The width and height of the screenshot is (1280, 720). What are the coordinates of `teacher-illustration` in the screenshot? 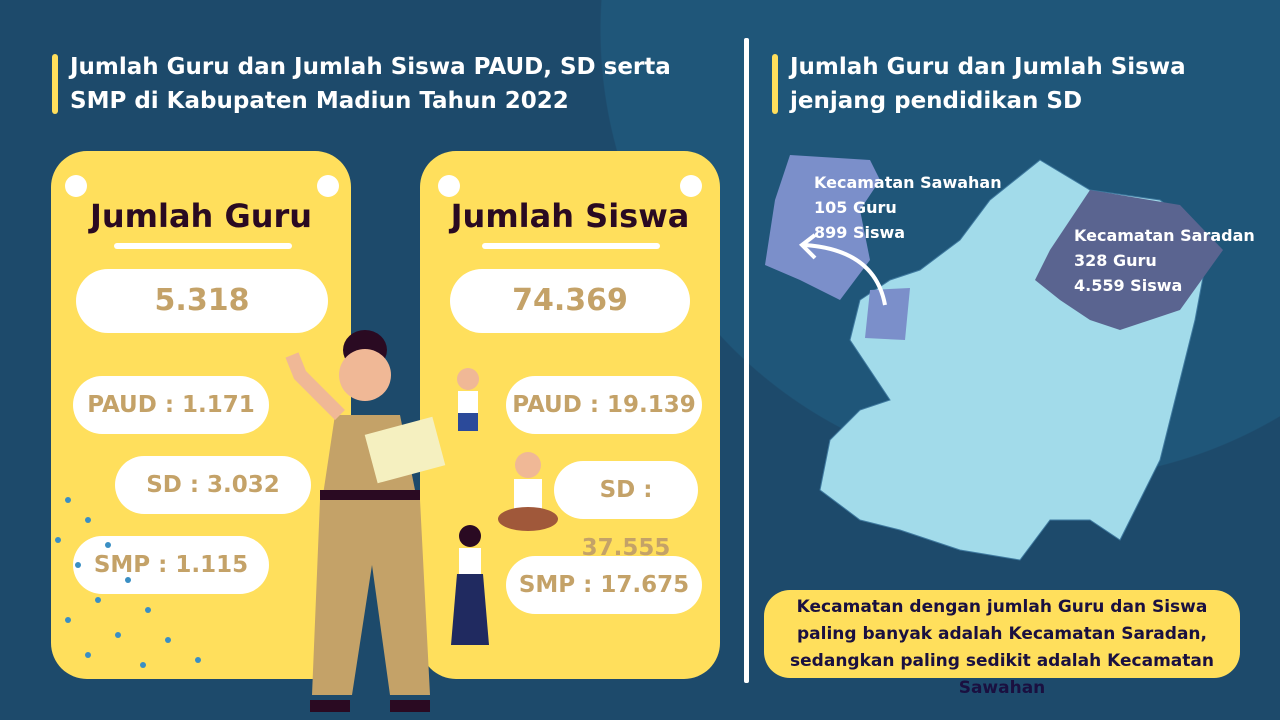 It's located at (365, 521).